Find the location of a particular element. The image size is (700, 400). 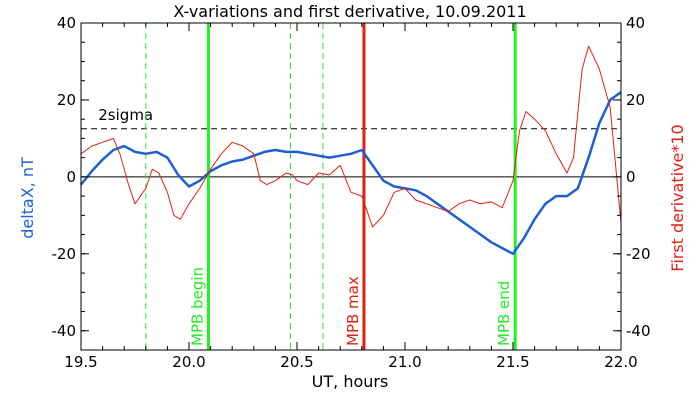

marker-label-4: MPB max is located at coordinates (353, 311).